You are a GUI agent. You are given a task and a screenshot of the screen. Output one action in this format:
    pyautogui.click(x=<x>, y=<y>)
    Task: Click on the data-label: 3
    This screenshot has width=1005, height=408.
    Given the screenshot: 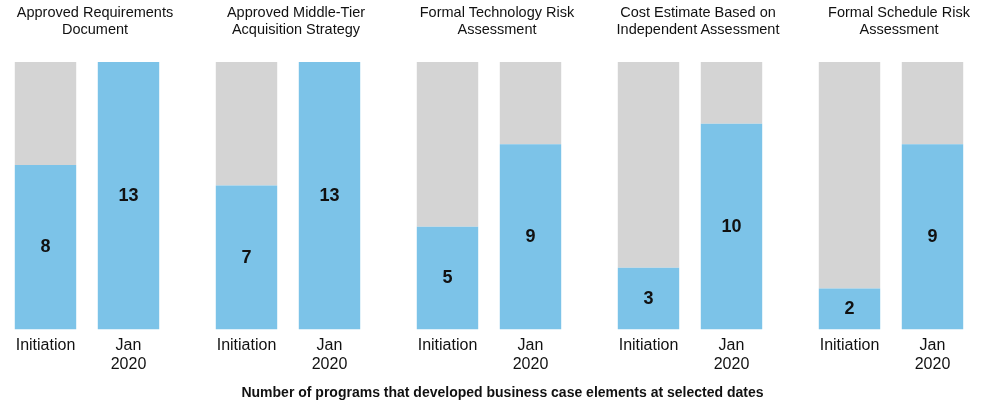 What is the action you would take?
    pyautogui.click(x=648, y=297)
    